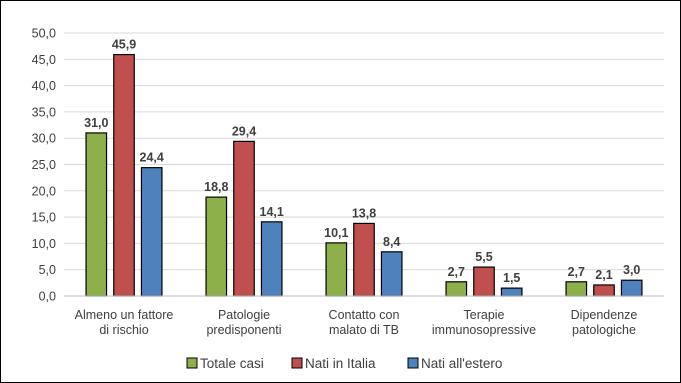 The width and height of the screenshot is (681, 383). What do you see at coordinates (44, 218) in the screenshot?
I see `y-tick-label: 15,0` at bounding box center [44, 218].